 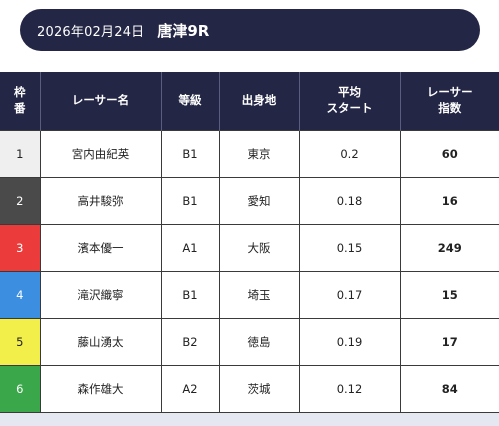 I want to click on racer-index: 15, so click(x=449, y=294).